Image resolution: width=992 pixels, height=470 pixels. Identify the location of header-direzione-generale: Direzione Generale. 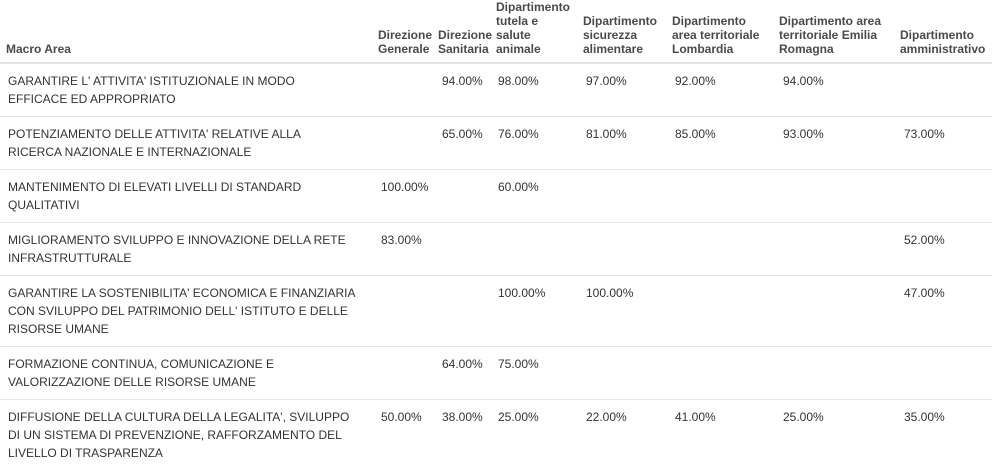
(399, 31).